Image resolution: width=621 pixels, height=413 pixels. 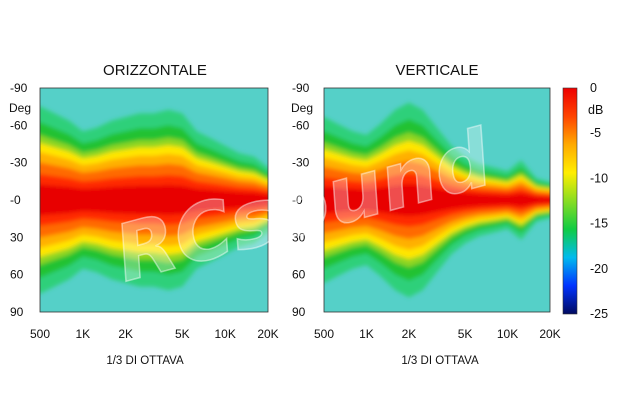 I want to click on x-axis-vertical: 500 1K 2K 5K 10K 20K, so click(x=437, y=334).